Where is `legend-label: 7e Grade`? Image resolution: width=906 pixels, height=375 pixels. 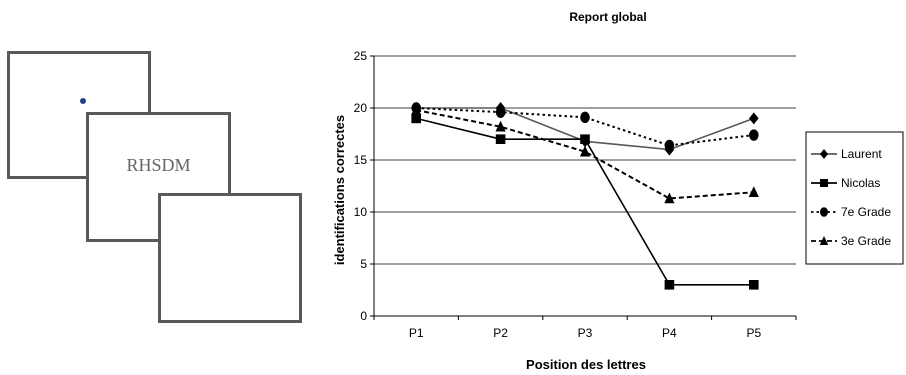 legend-label: 7e Grade is located at coordinates (866, 212).